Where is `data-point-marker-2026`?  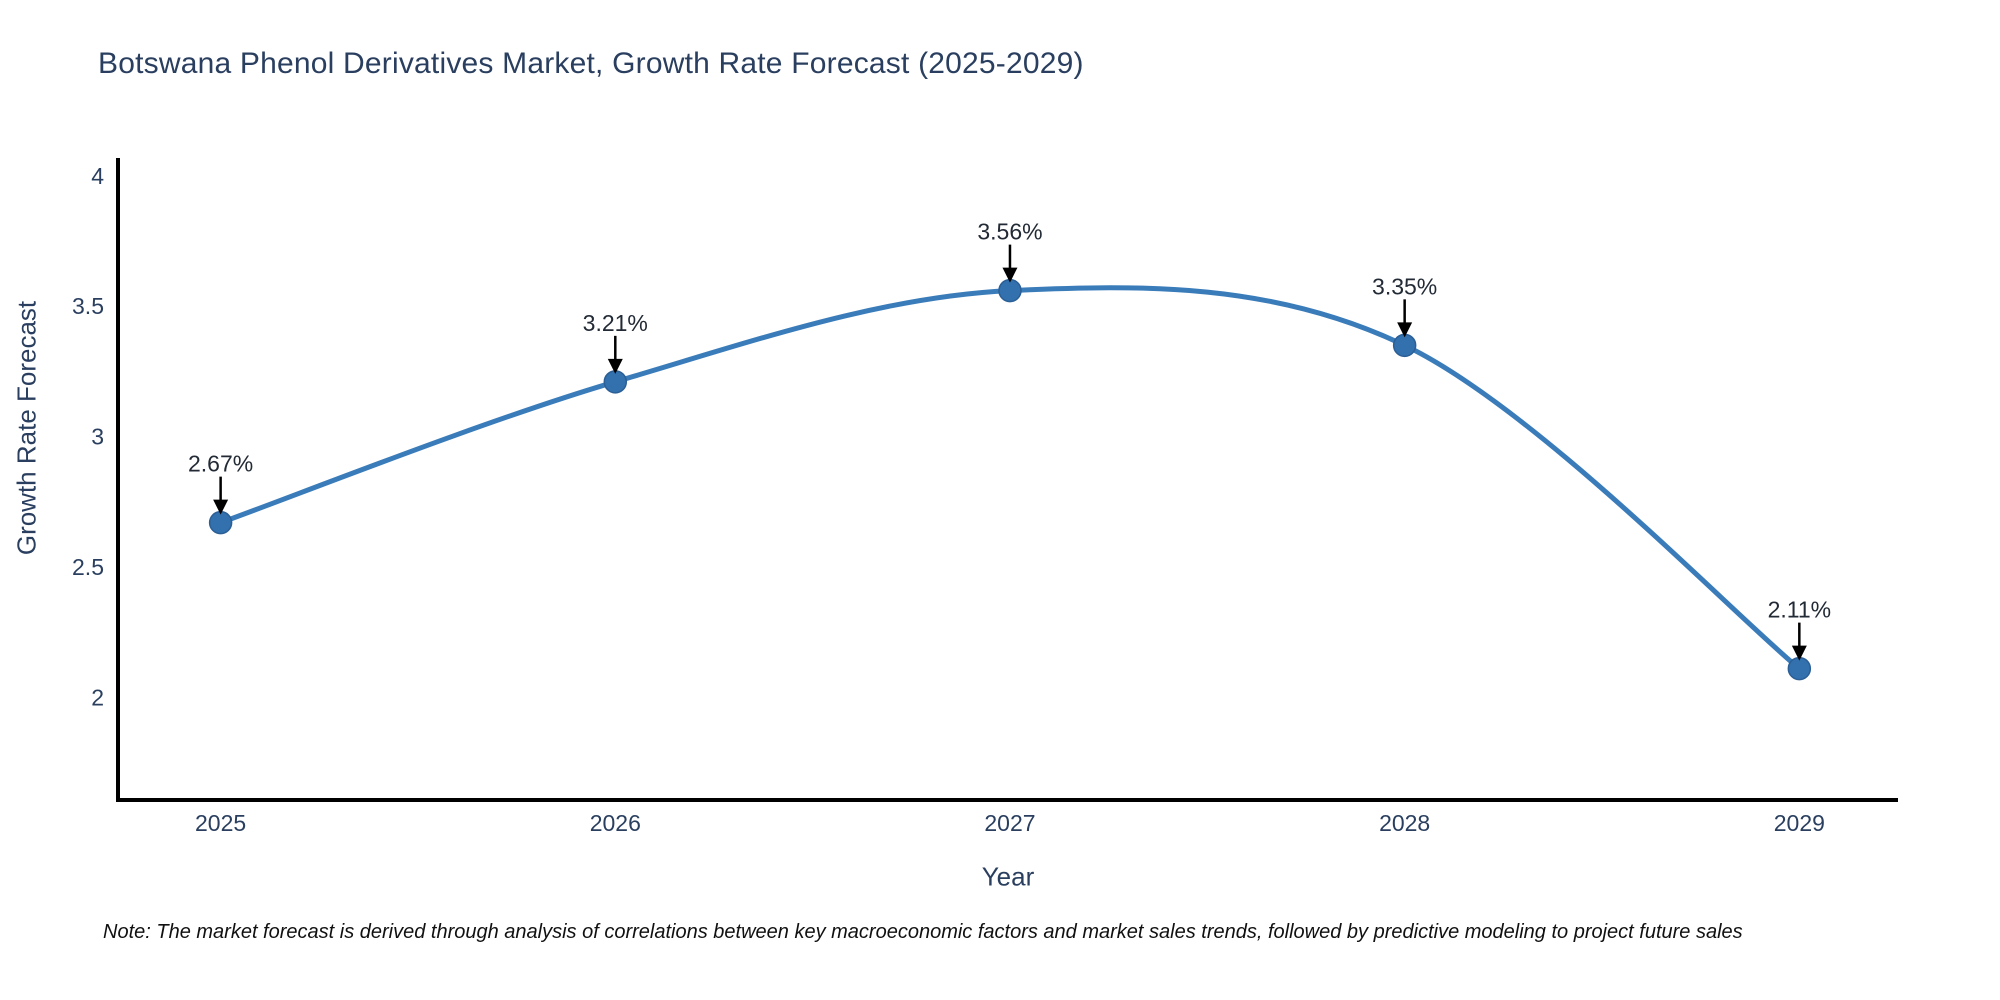 data-point-marker-2026 is located at coordinates (615, 382).